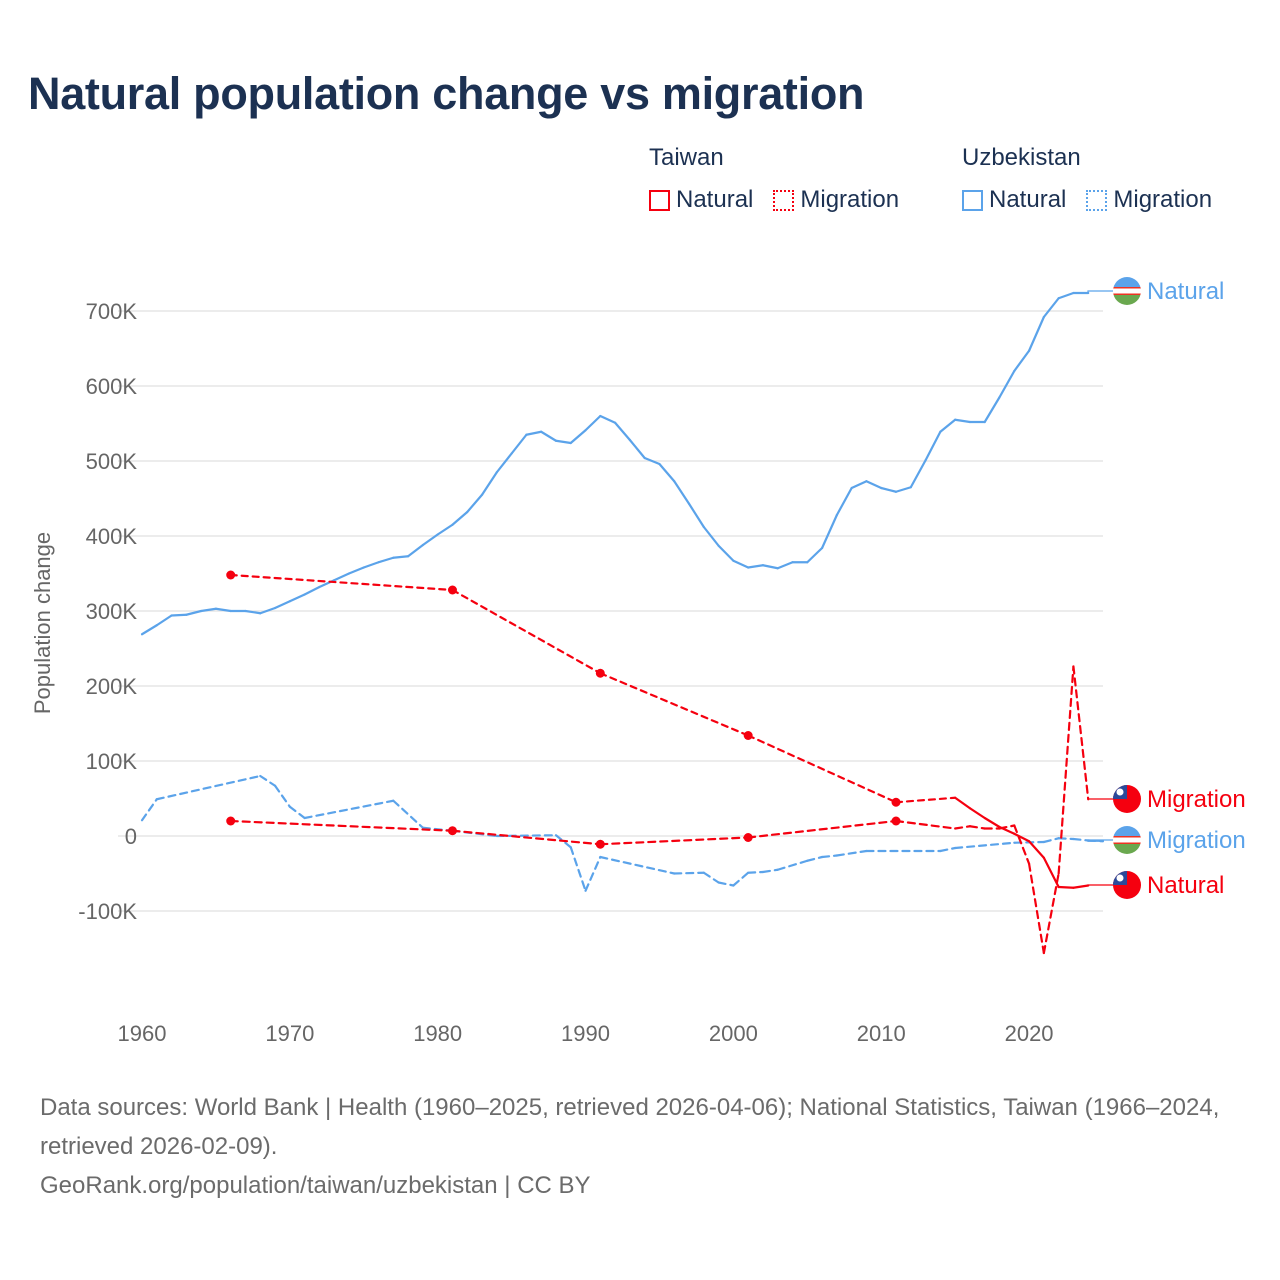  I want to click on legend-item-uzbekistan-migration: Migration, so click(1149, 200).